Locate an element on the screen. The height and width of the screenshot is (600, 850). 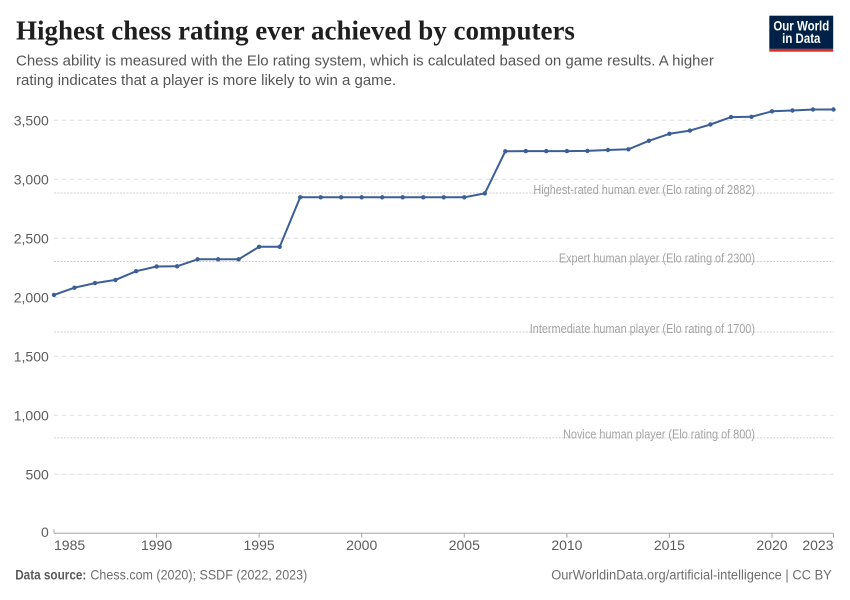
svg-text: 2015 is located at coordinates (669, 545).